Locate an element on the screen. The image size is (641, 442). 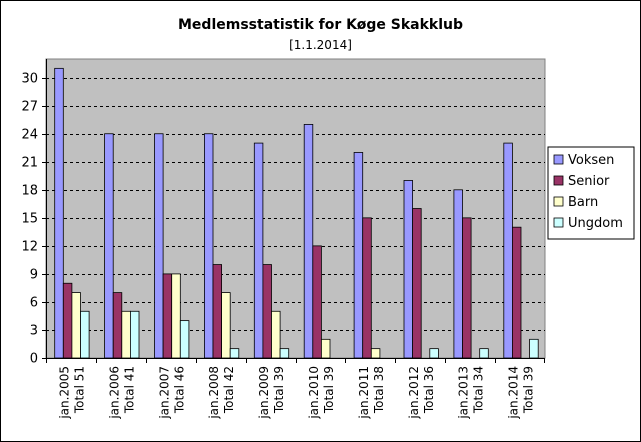
x-category-label: jan.2011 is located at coordinates (364, 393).